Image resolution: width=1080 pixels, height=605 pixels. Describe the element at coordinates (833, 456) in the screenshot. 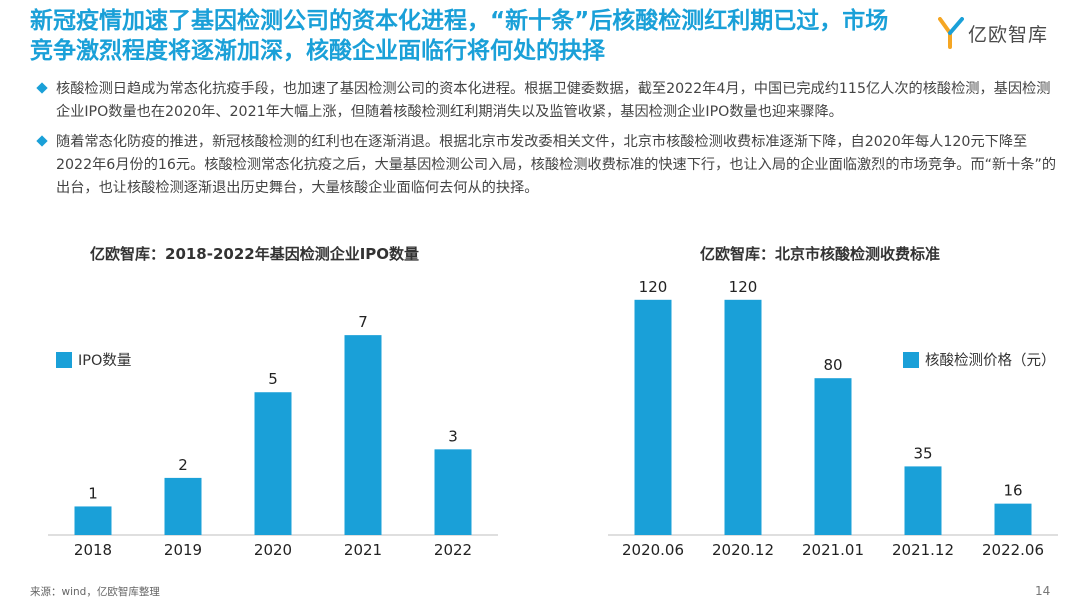

I see `bar-price-2021.01` at that location.